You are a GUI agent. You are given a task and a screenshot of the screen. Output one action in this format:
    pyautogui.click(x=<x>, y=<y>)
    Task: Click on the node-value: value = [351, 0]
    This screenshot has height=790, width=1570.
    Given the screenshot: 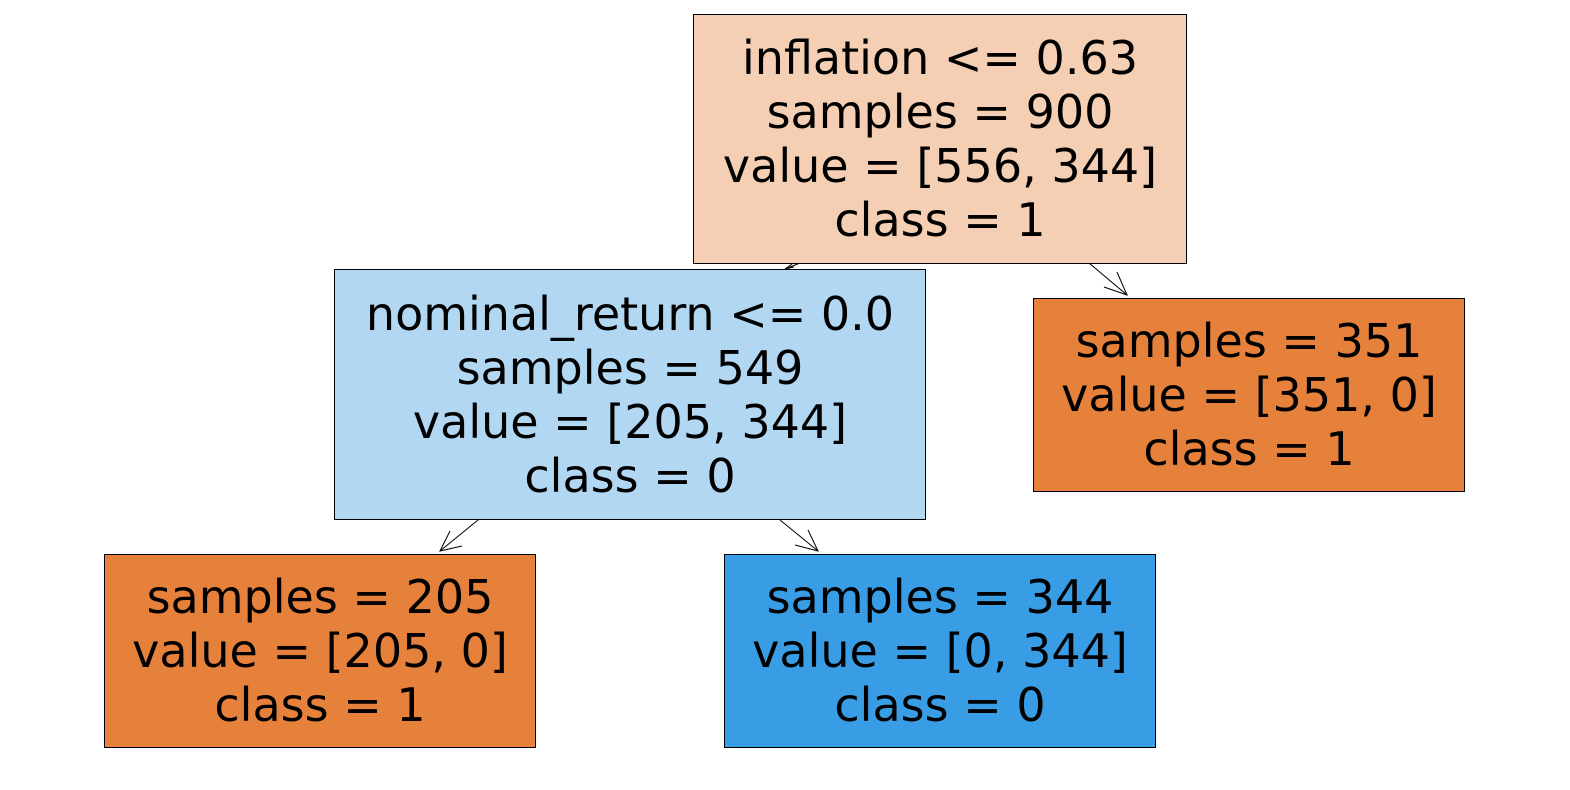 What is the action you would take?
    pyautogui.click(x=1249, y=395)
    